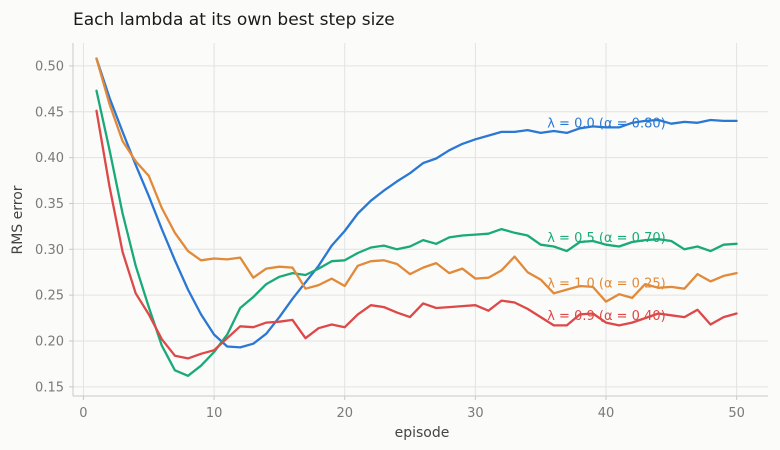 The height and width of the screenshot is (450, 780). I want to click on x-tick-label: 10, so click(214, 413).